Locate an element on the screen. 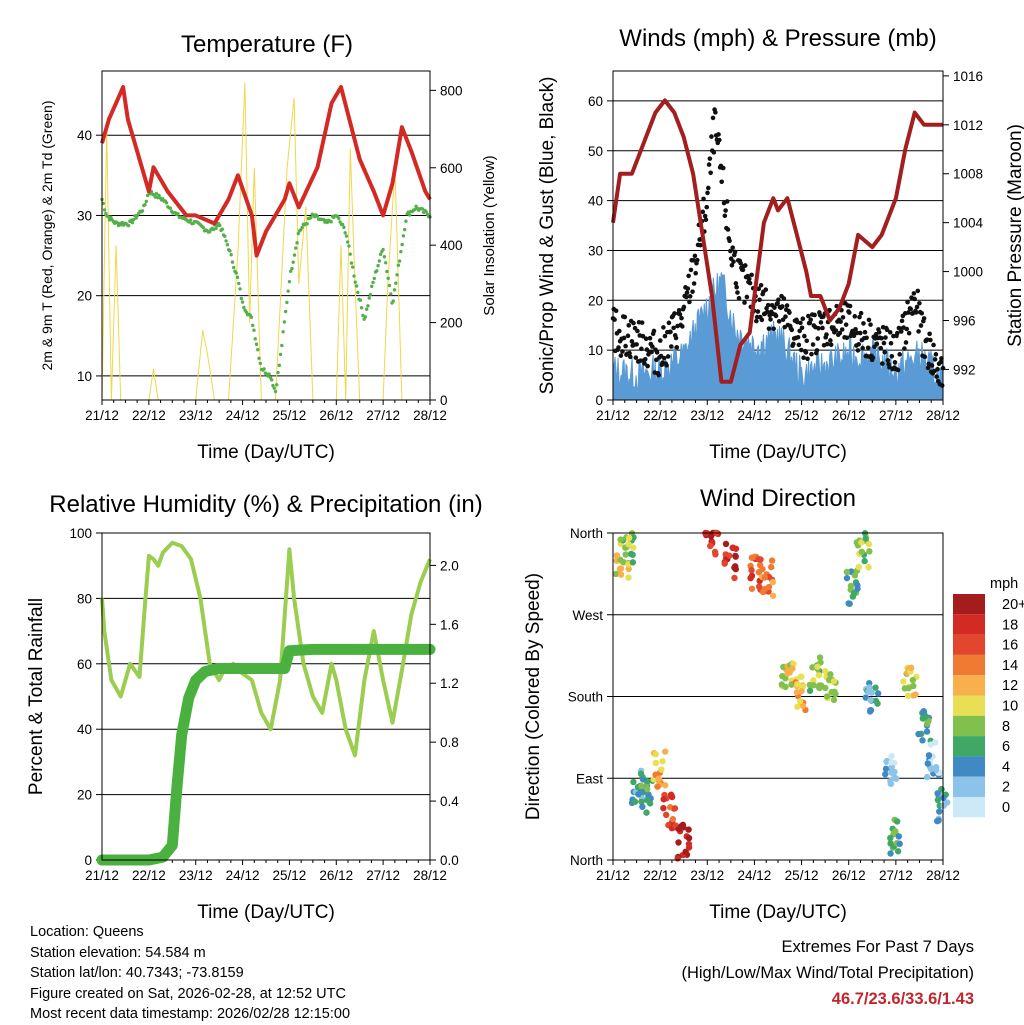  y2-tick-label: 996 is located at coordinates (964, 321).